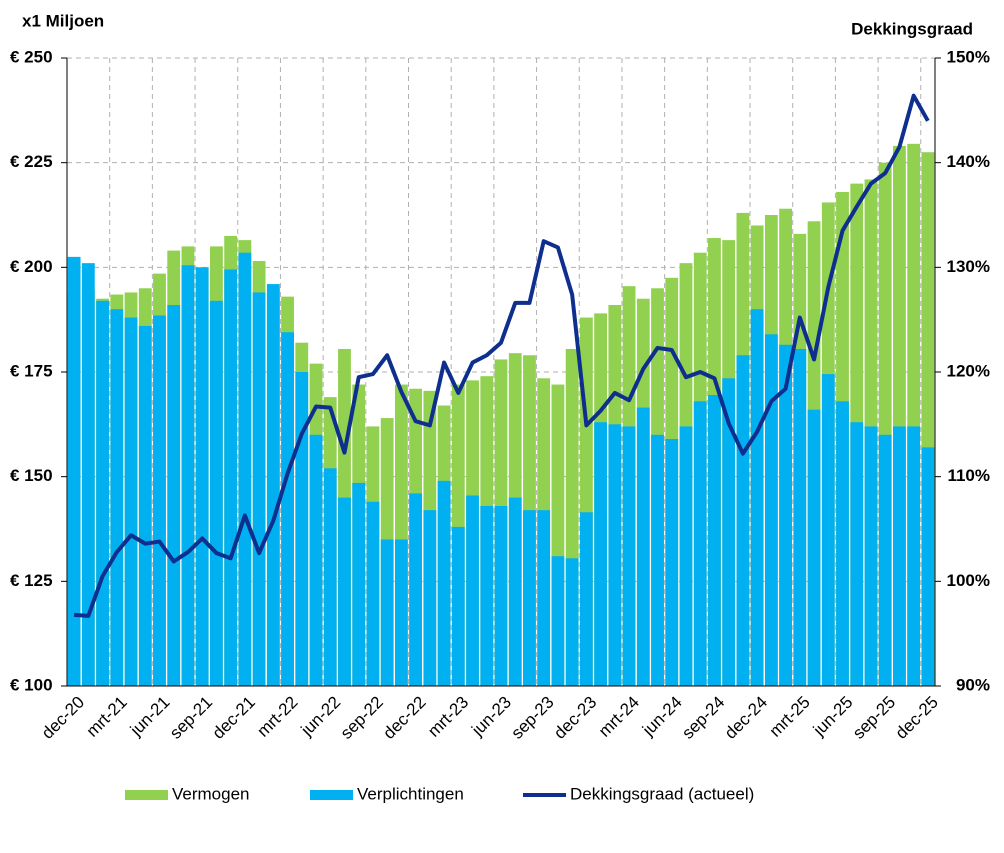  I want to click on y-tick-label: € 150, so click(31, 475).